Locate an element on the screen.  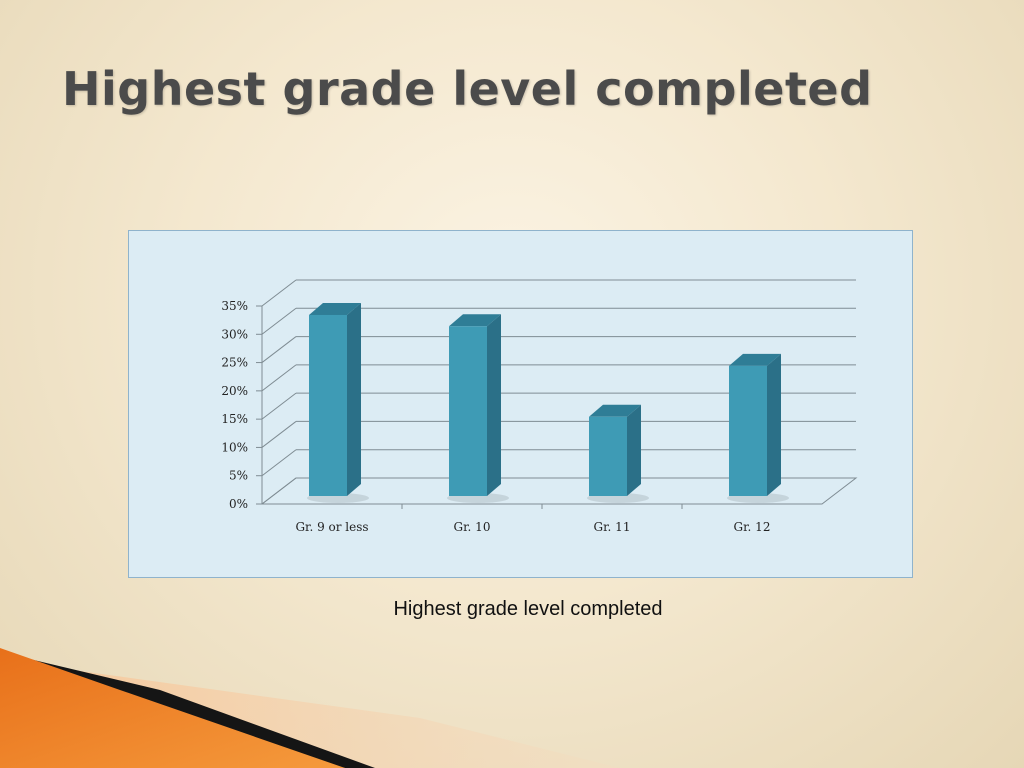
x-tick-label: Gr. 9 or less is located at coordinates (331, 527).